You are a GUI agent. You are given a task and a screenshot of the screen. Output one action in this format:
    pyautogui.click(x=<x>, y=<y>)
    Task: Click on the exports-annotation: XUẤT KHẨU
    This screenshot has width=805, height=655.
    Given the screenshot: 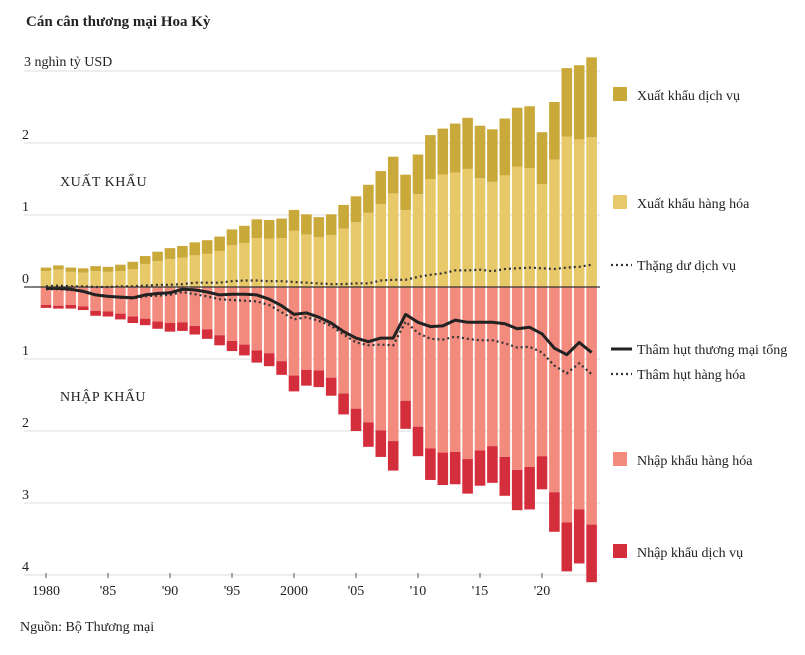 What is the action you would take?
    pyautogui.click(x=103, y=181)
    